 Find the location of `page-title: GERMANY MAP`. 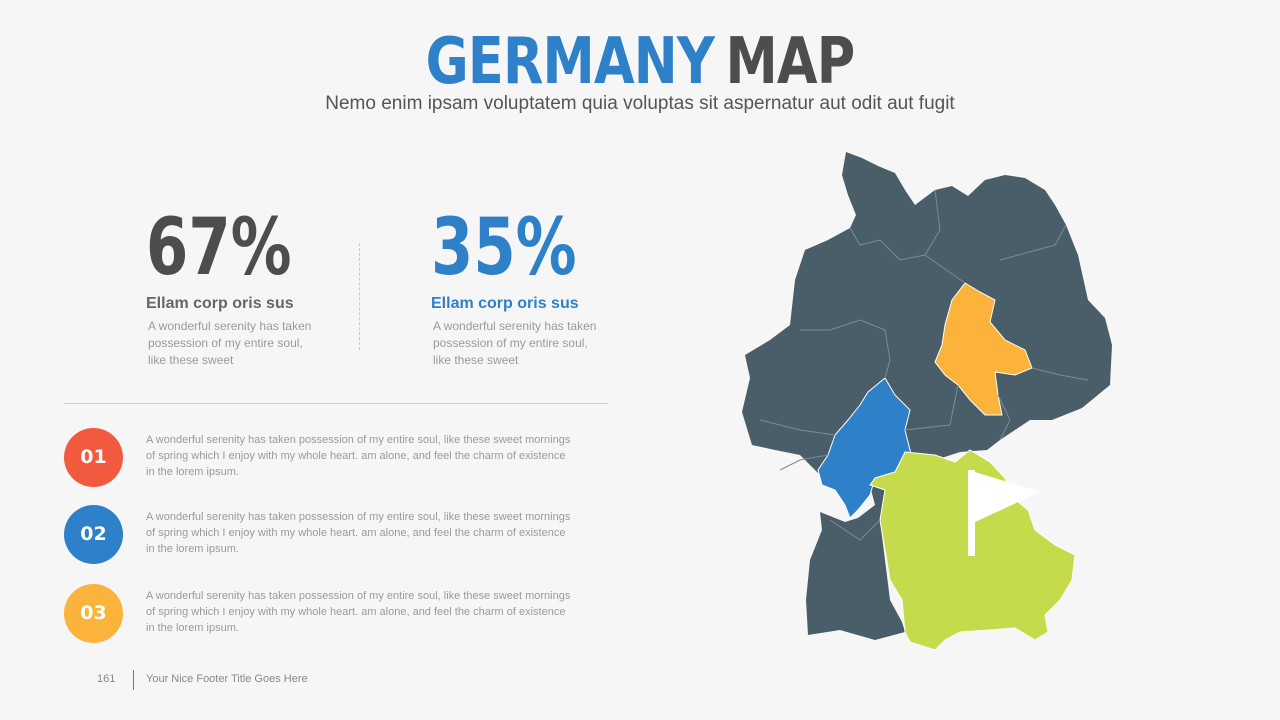

page-title: GERMANY MAP is located at coordinates (640, 62).